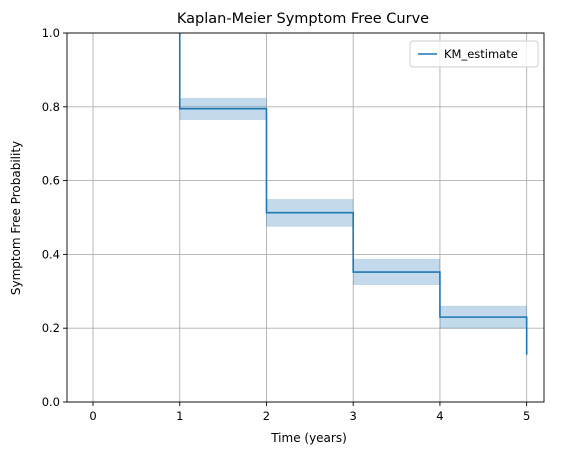 The height and width of the screenshot is (455, 567). Describe the element at coordinates (92, 416) in the screenshot. I see `x-tick-label: 0` at that location.